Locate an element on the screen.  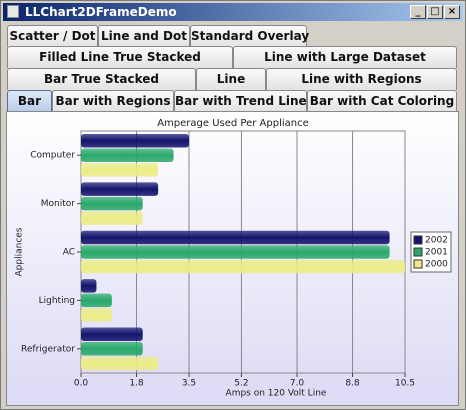
close-button: × is located at coordinates (452, 12).